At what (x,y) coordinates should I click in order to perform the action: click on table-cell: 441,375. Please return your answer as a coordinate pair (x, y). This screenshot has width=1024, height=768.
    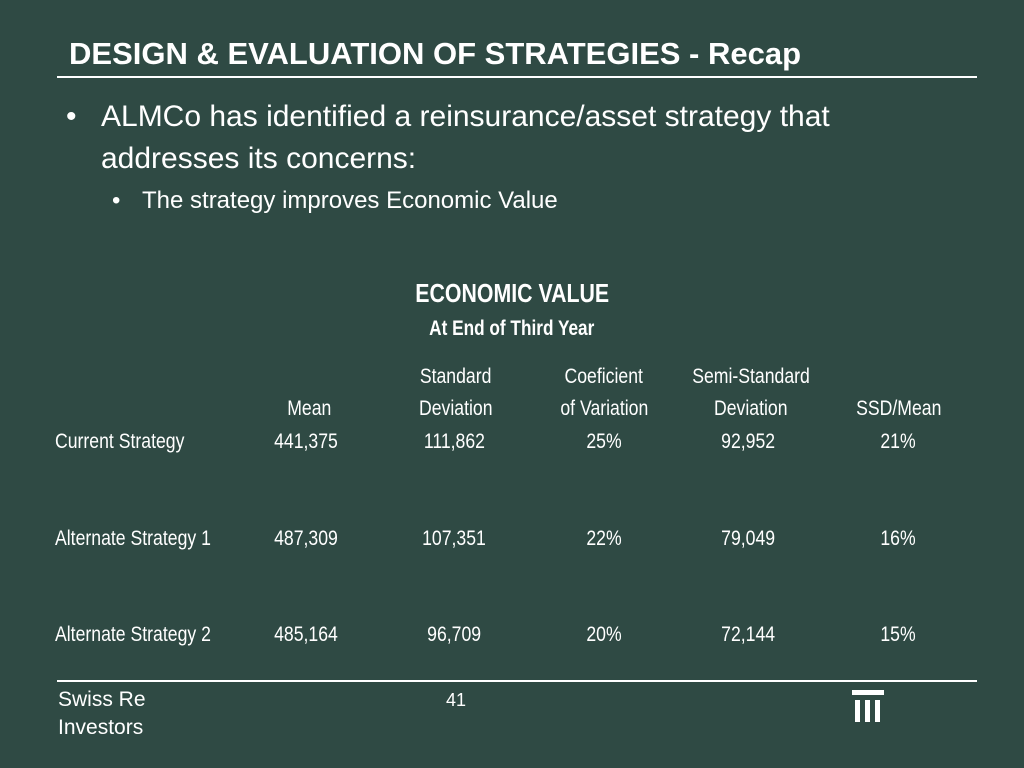
    Looking at the image, I should click on (306, 441).